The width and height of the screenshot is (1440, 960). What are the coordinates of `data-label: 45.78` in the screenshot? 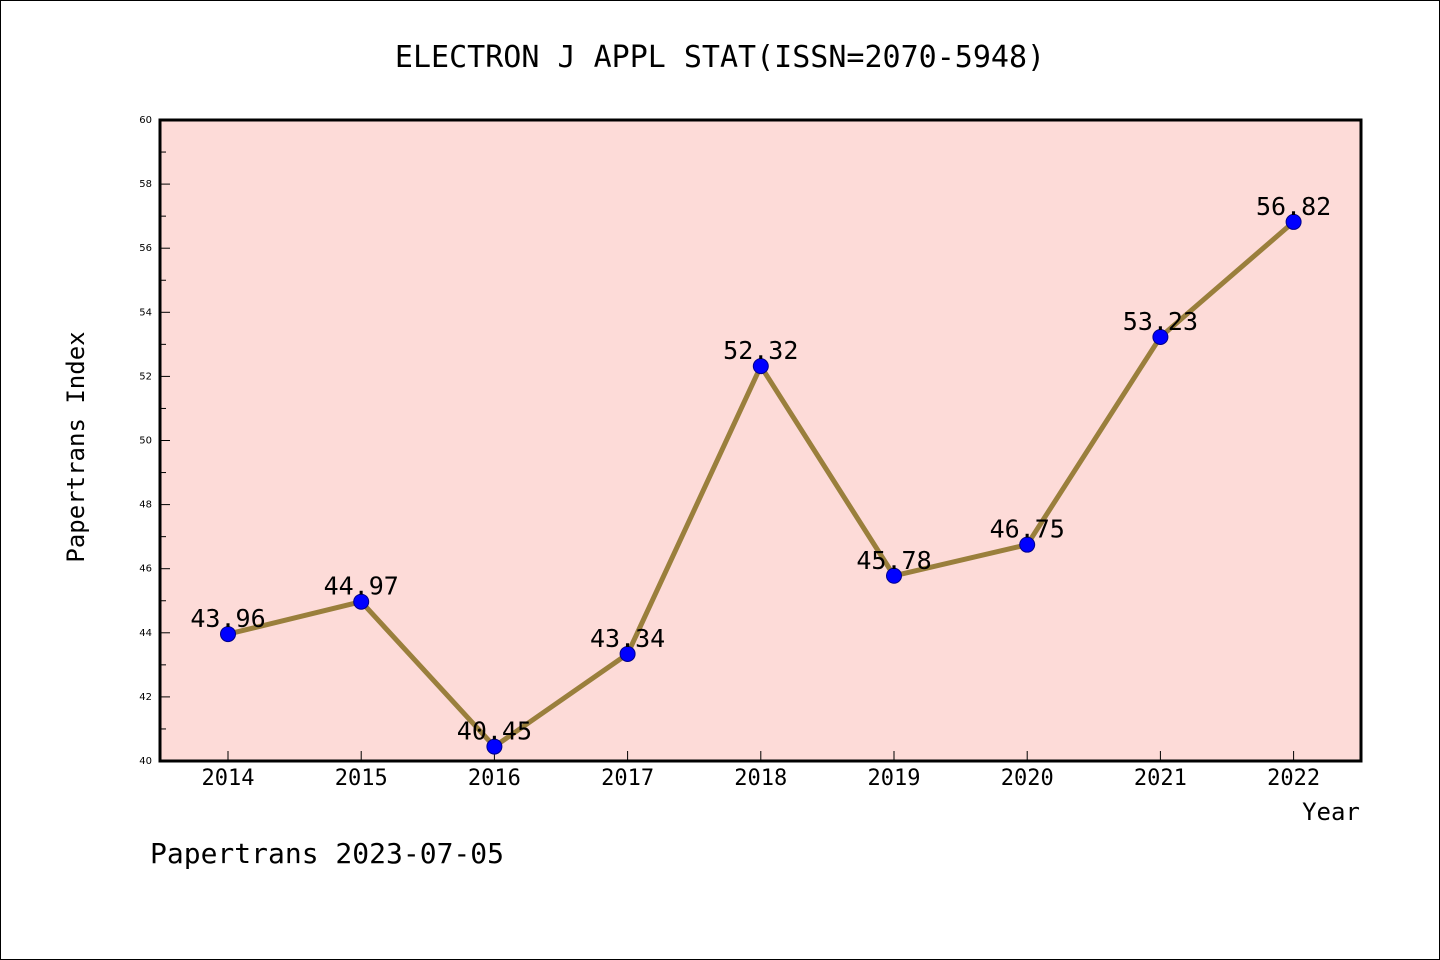 It's located at (893, 560).